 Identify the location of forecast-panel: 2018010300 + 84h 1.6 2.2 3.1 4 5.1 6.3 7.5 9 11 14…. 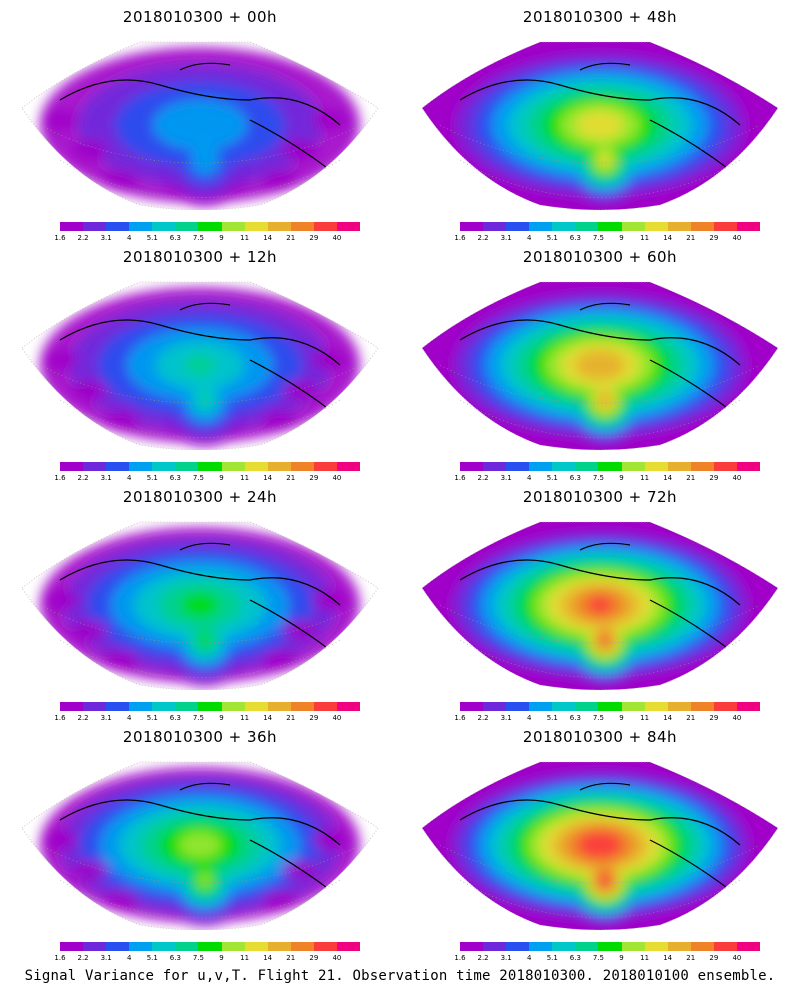
(600, 841).